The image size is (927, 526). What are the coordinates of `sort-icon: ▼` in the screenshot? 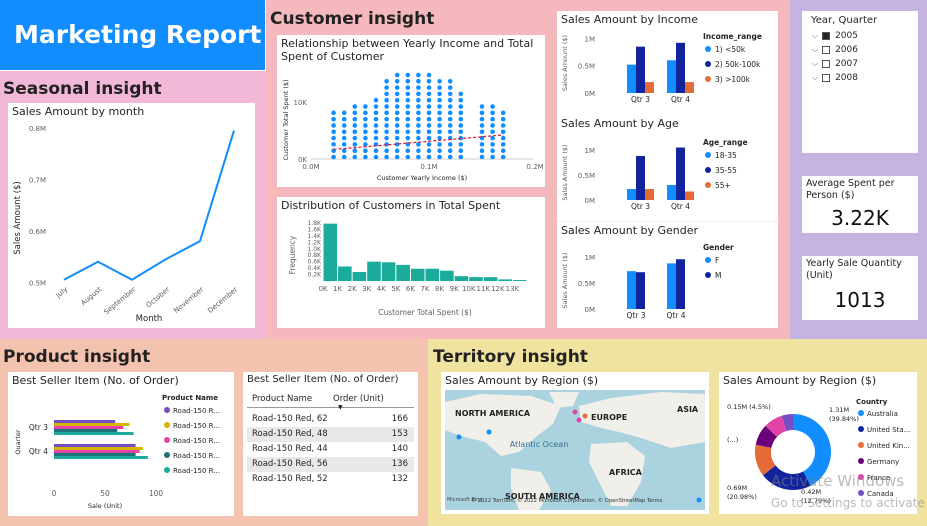 It's located at (340, 407).